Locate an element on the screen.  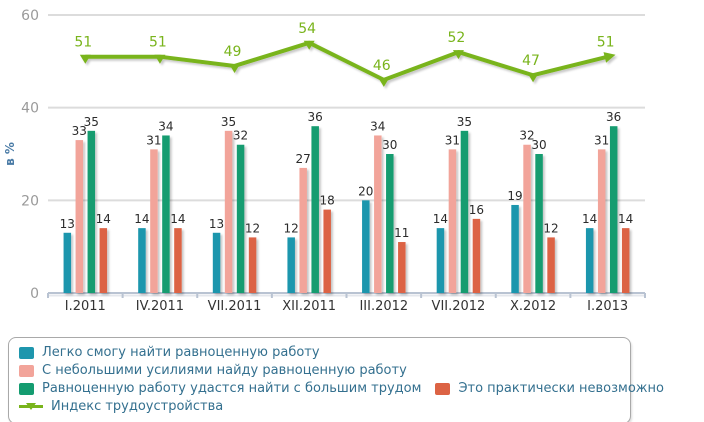
category-label: VII.2012 is located at coordinates (459, 306).